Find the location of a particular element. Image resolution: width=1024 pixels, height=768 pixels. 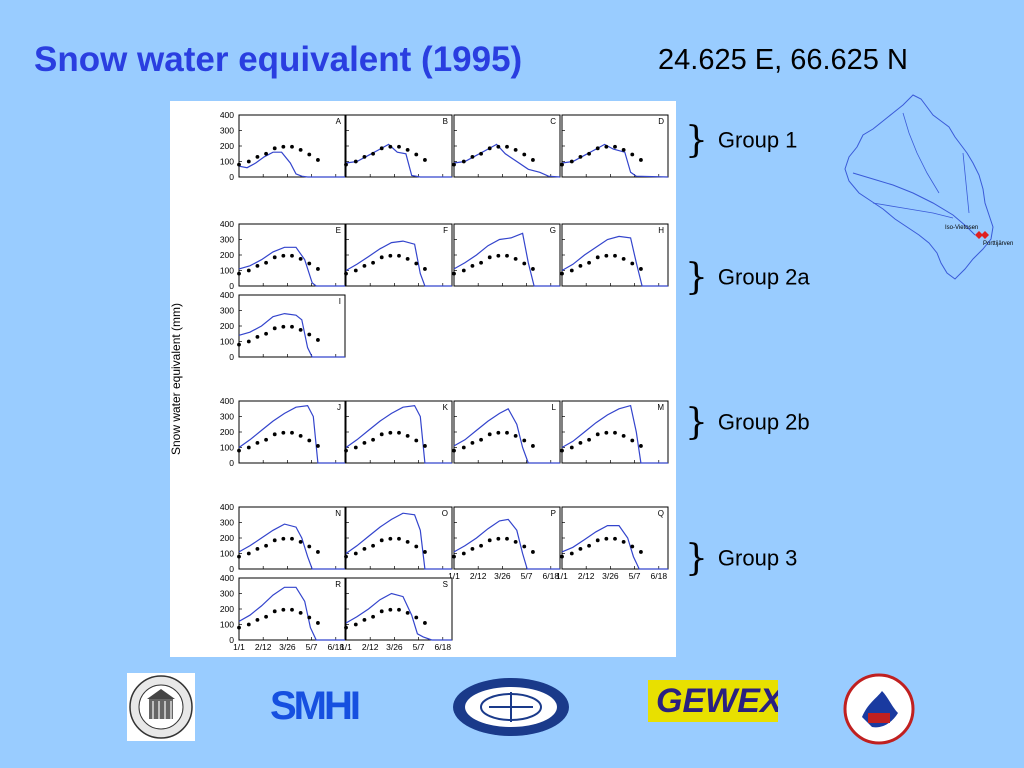

river-line is located at coordinates (966, 183).